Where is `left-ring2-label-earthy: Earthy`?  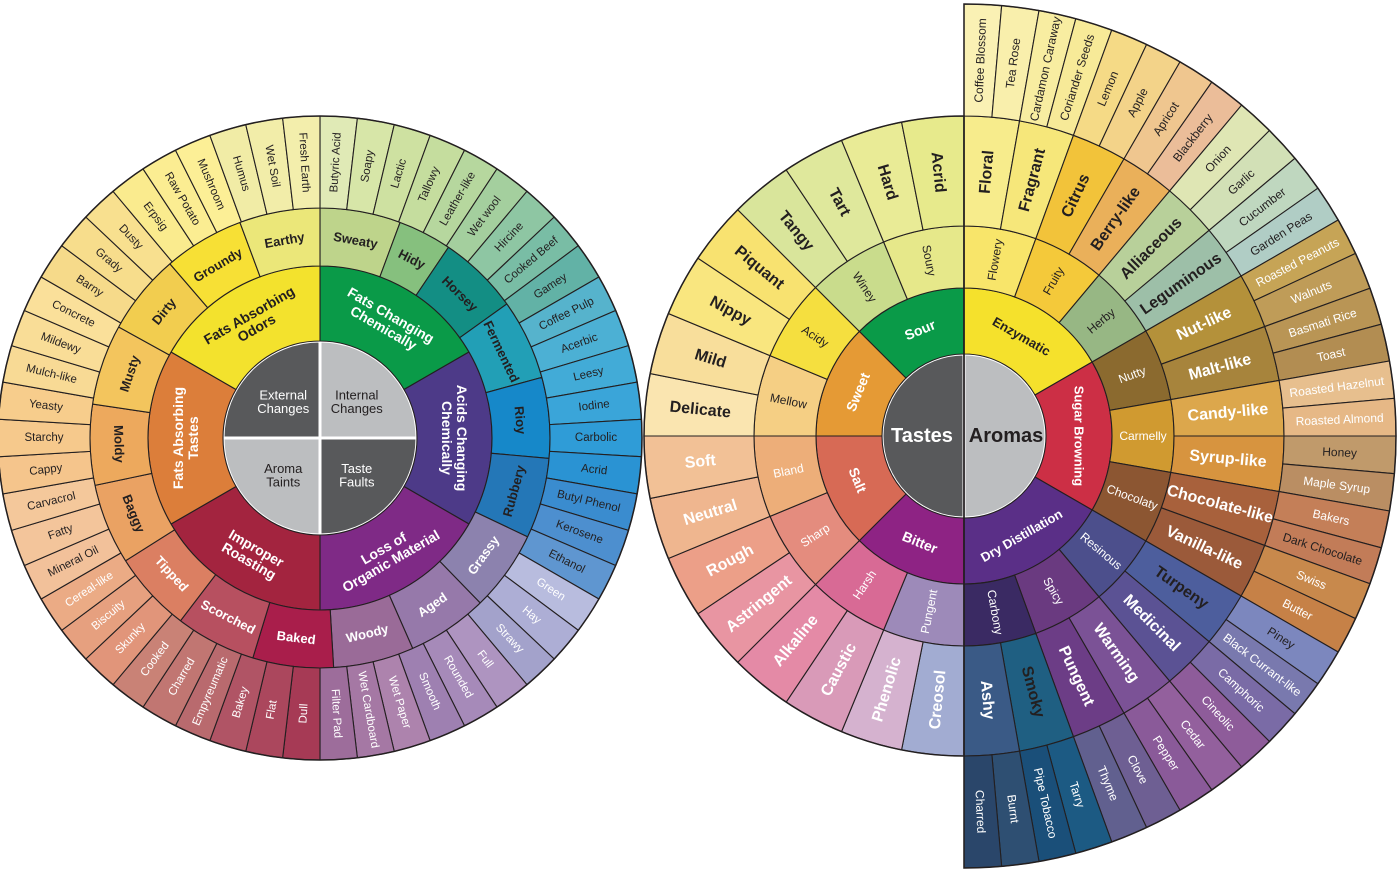 left-ring2-label-earthy: Earthy is located at coordinates (284, 240).